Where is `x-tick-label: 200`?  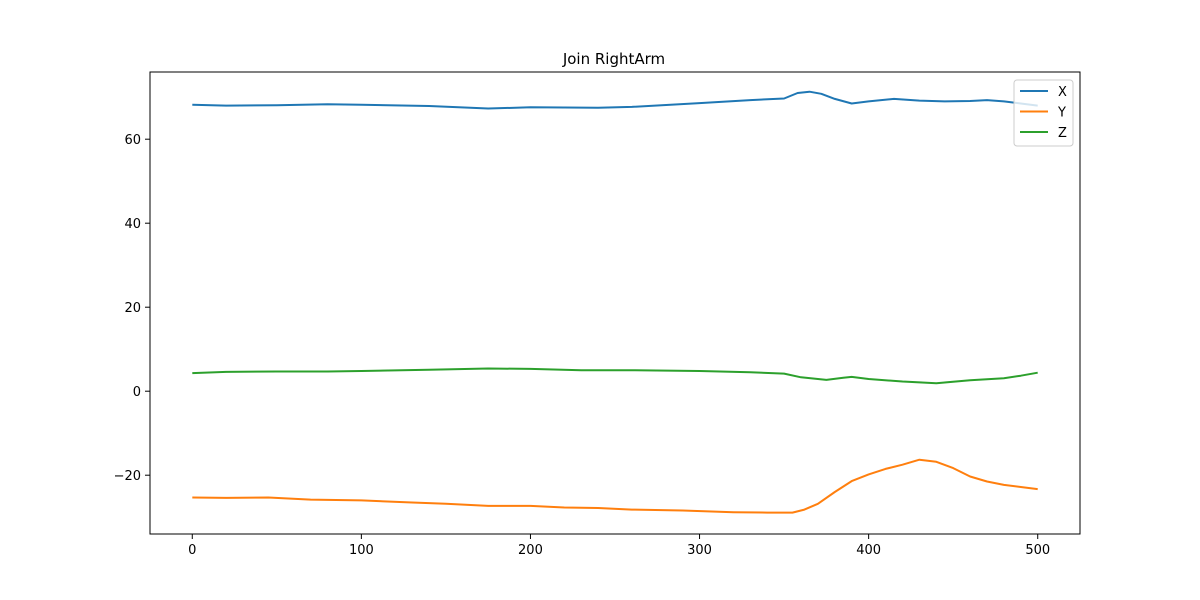 x-tick-label: 200 is located at coordinates (530, 550).